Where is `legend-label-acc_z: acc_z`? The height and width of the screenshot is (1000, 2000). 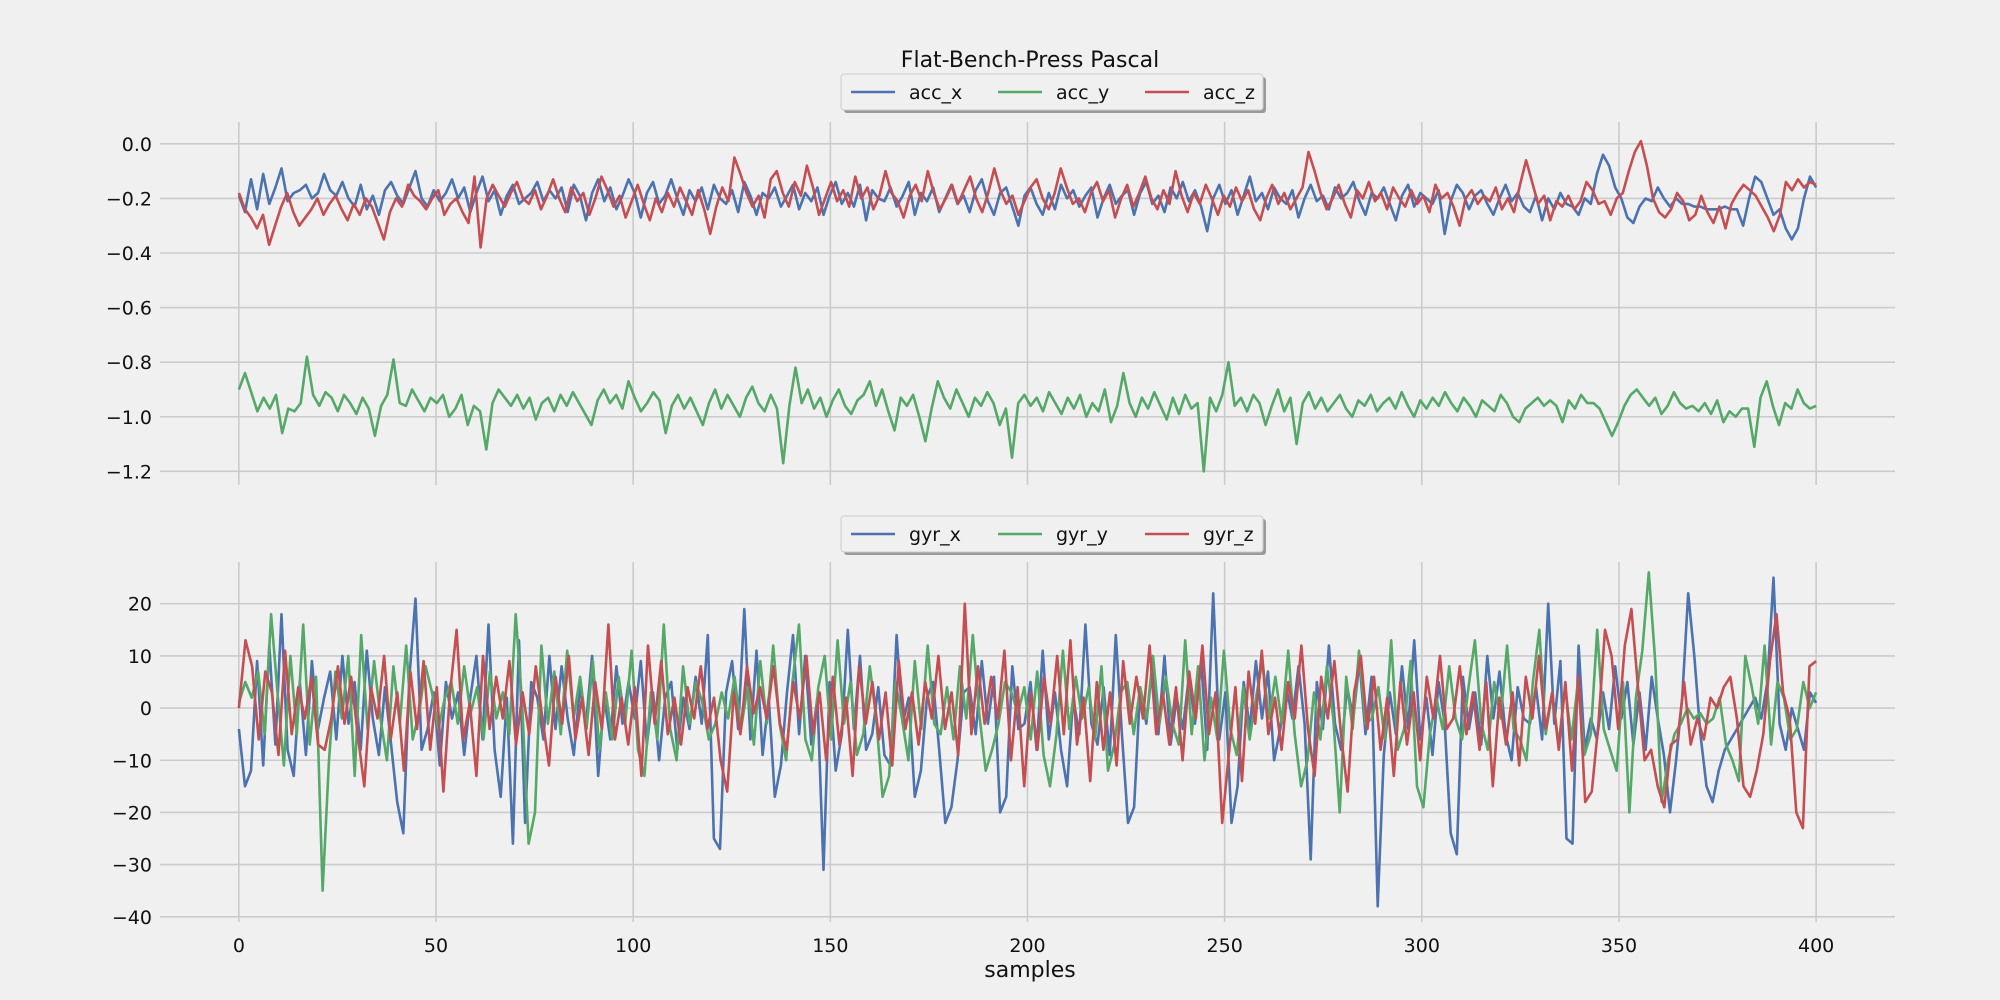 legend-label-acc_z: acc_z is located at coordinates (1229, 93).